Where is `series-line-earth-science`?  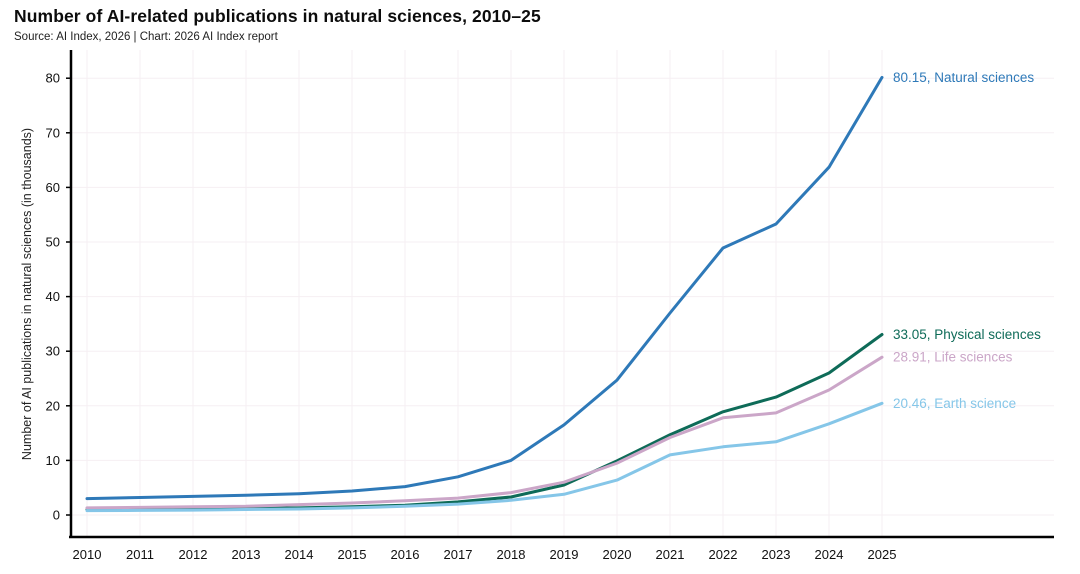 series-line-earth-science is located at coordinates (484, 457).